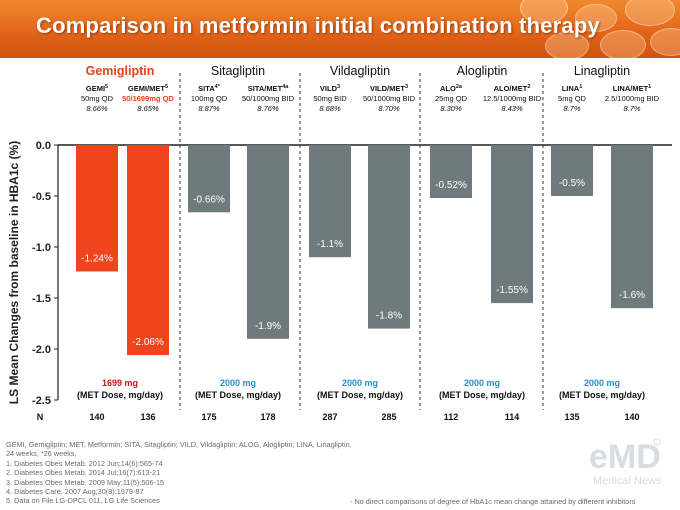 This screenshot has height=510, width=680. Describe the element at coordinates (268, 108) in the screenshot. I see `arm-baseline: 8.76%` at that location.